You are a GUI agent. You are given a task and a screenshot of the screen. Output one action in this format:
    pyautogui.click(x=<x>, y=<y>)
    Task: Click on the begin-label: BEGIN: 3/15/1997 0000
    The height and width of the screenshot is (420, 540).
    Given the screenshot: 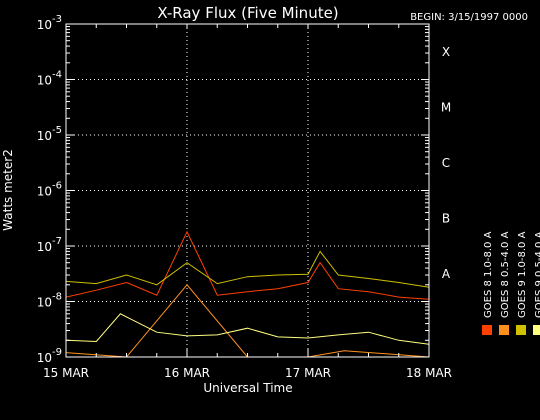 What is the action you would take?
    pyautogui.click(x=469, y=17)
    